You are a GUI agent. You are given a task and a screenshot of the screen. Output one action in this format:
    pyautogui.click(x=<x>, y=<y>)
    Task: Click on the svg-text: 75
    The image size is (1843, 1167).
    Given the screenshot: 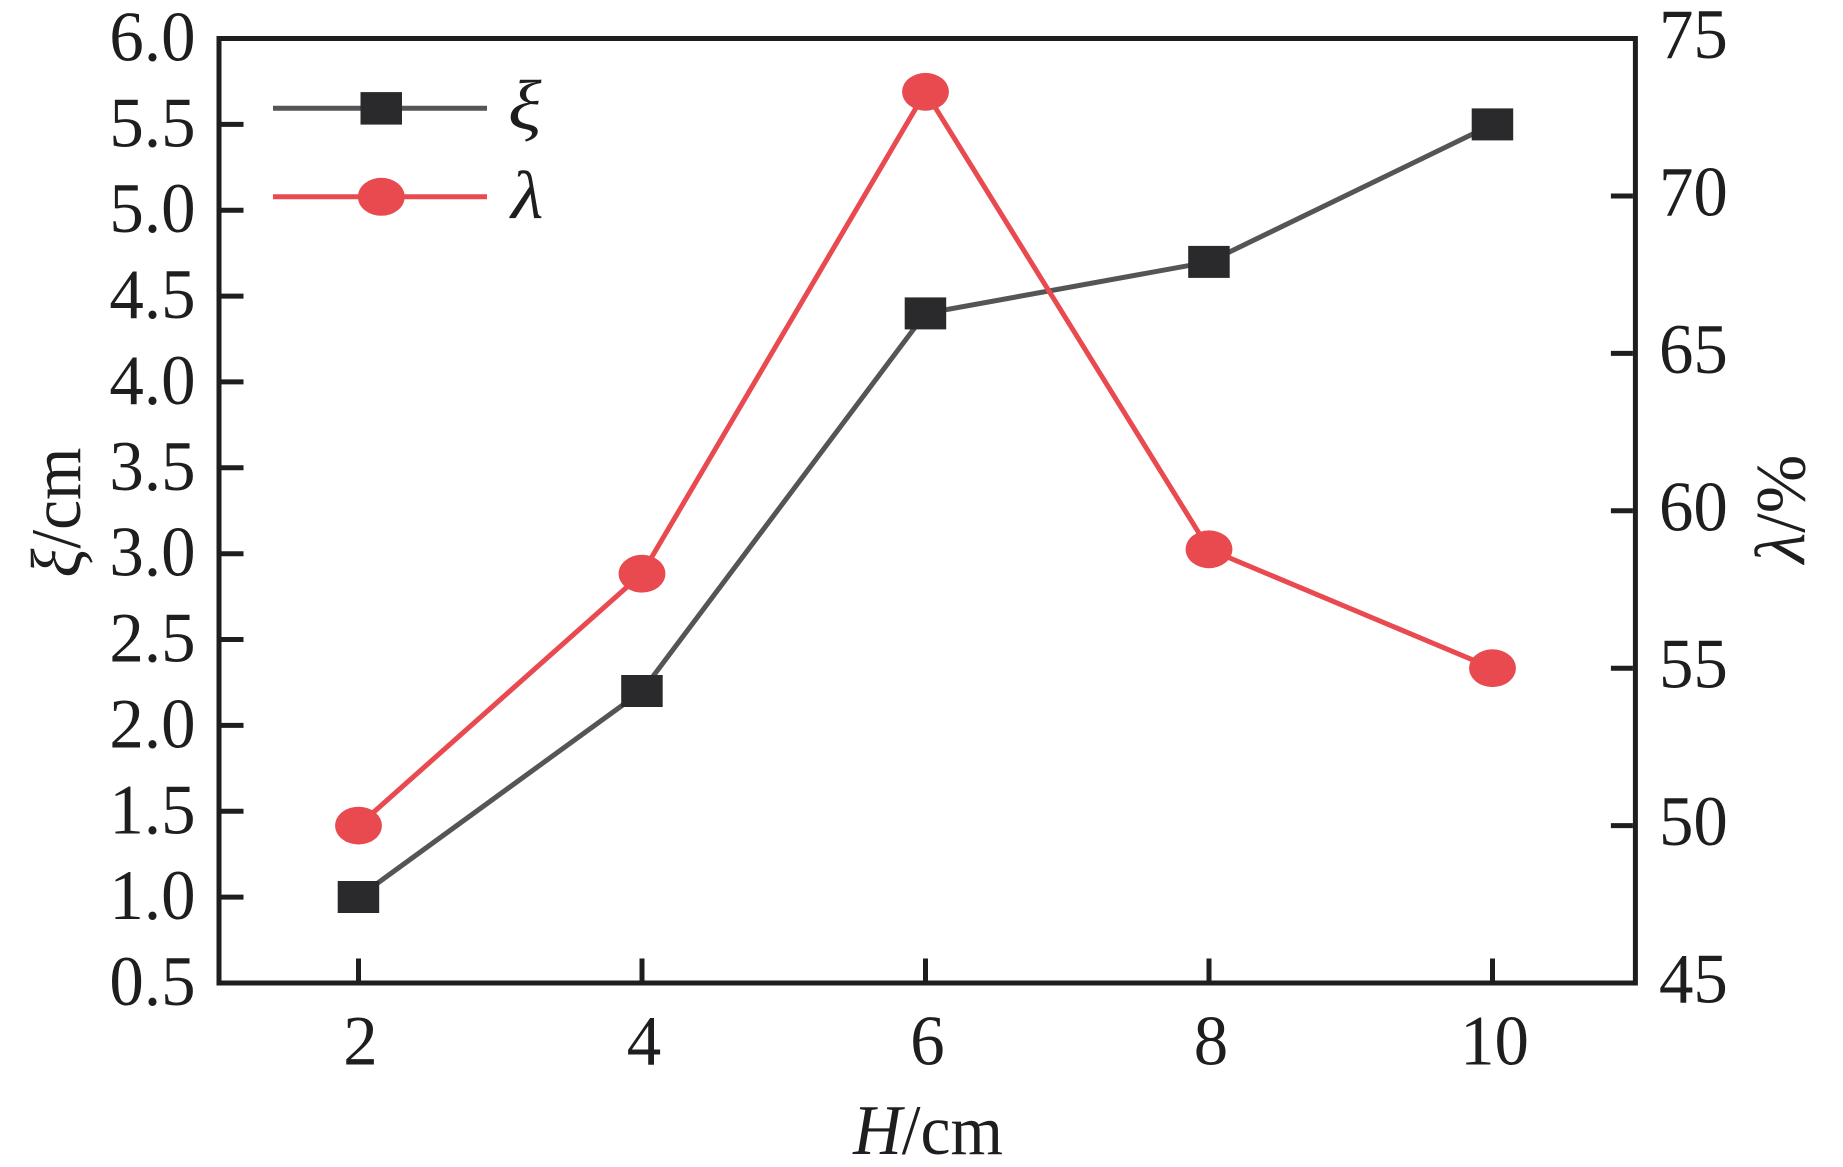 What is the action you would take?
    pyautogui.click(x=1693, y=37)
    